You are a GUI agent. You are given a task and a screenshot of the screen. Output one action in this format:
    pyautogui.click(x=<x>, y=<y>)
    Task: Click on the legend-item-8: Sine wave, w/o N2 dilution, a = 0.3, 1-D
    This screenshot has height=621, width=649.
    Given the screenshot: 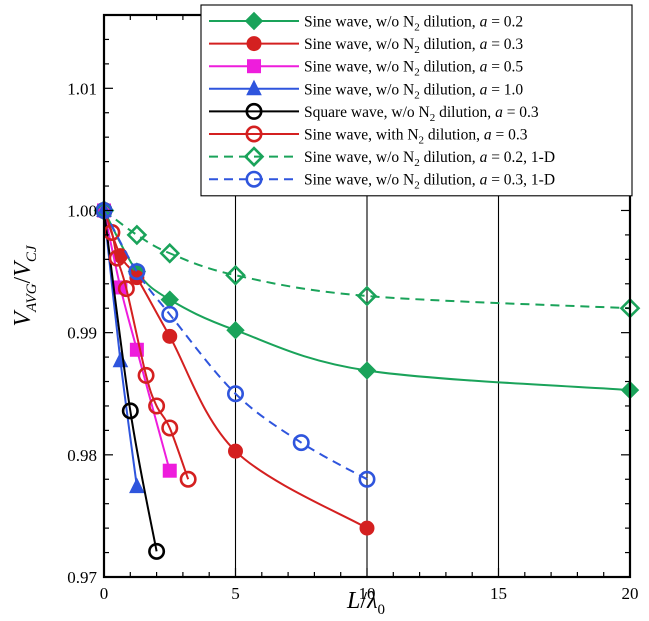 What is the action you would take?
    pyautogui.click(x=382, y=181)
    